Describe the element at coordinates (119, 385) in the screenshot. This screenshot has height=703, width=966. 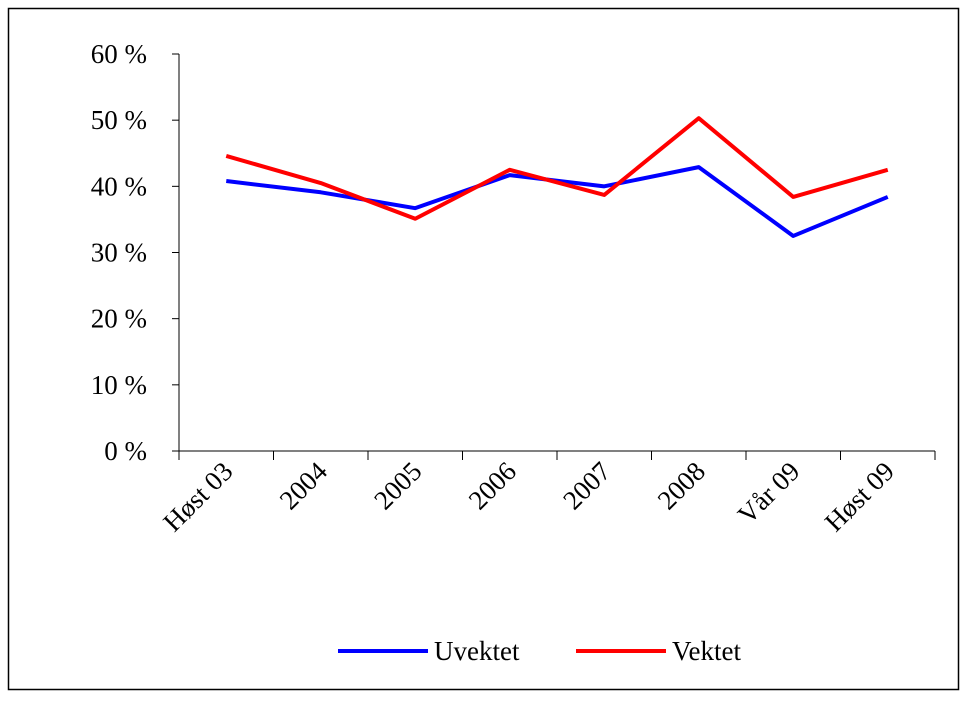
I see `y-tick-label: 10 %` at that location.